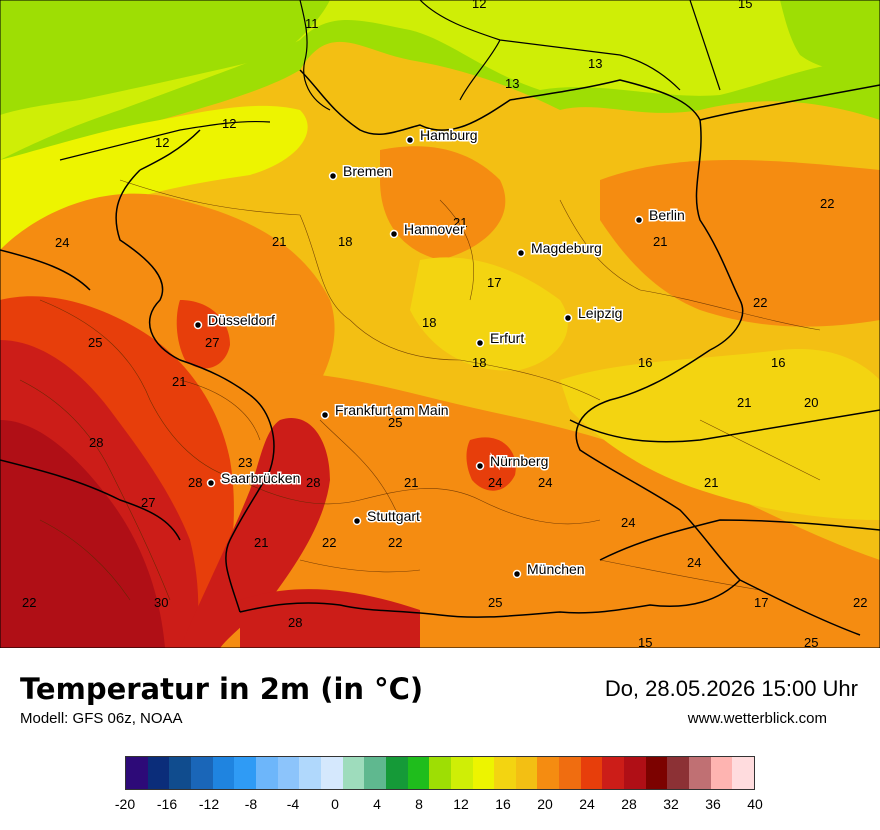 Image resolution: width=880 pixels, height=830 pixels. What do you see at coordinates (251, 804) in the screenshot?
I see `colorbar-tick-label: -8` at bounding box center [251, 804].